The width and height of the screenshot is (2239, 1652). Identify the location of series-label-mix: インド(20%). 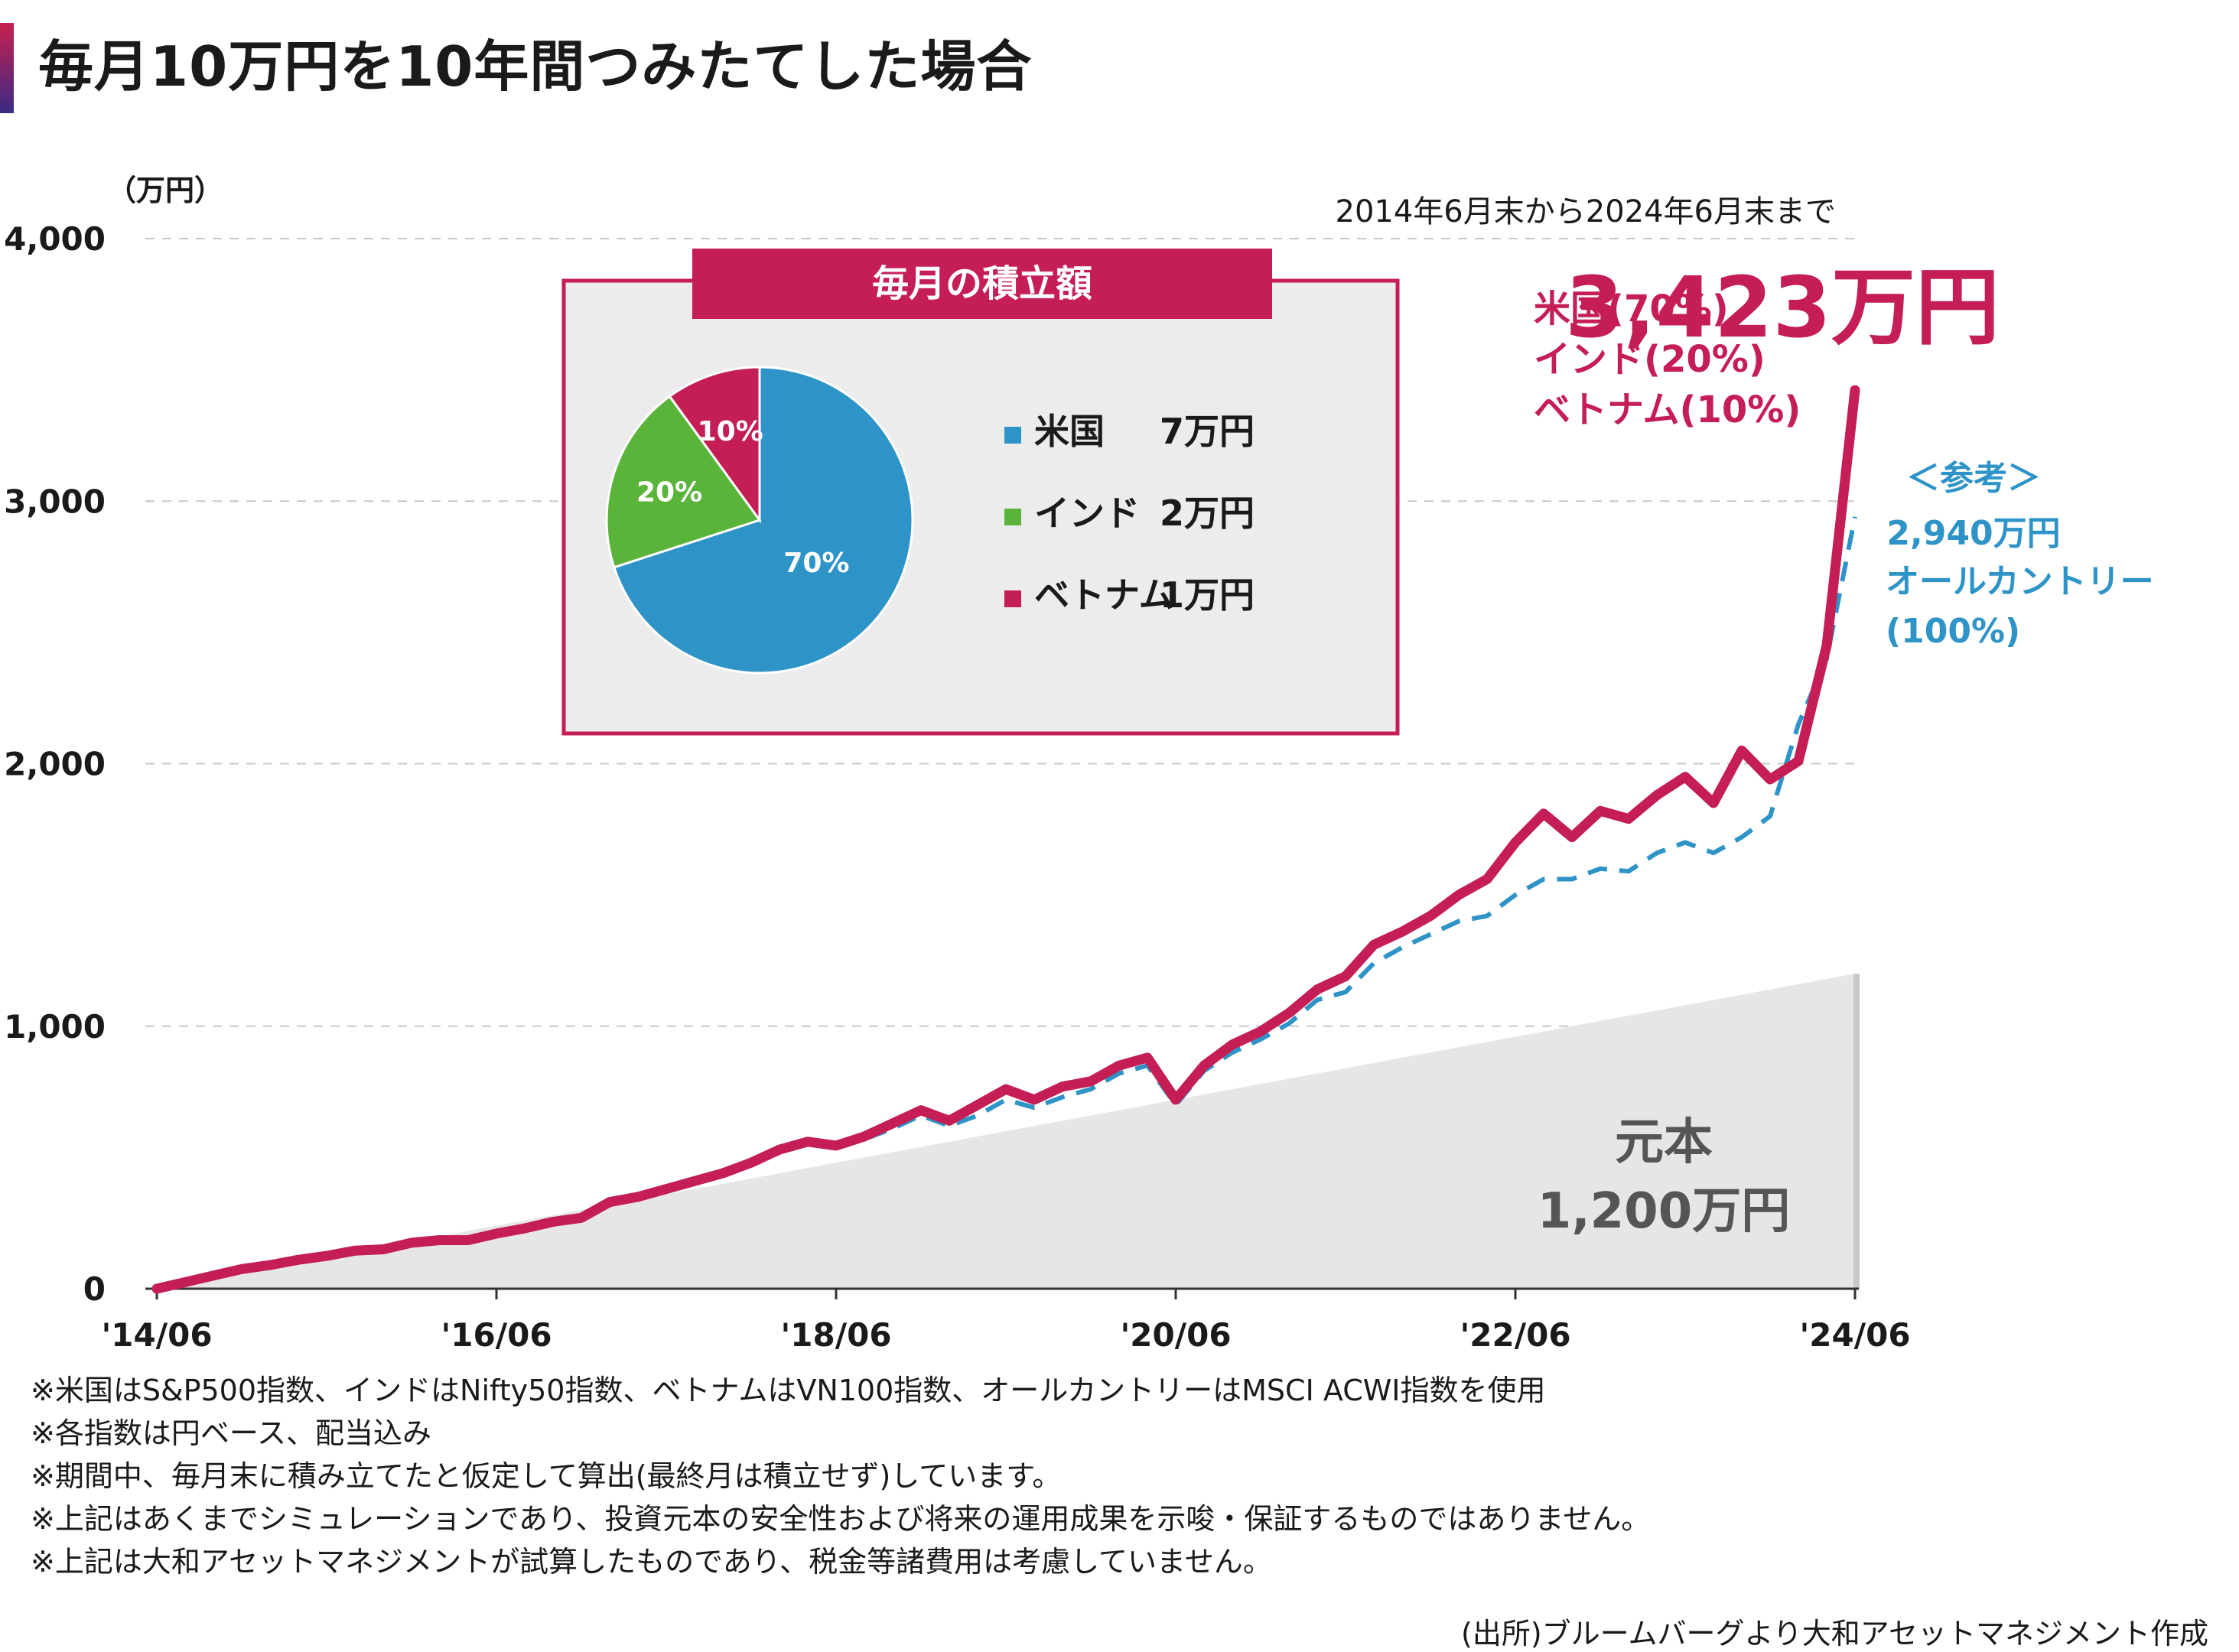
(1649, 359).